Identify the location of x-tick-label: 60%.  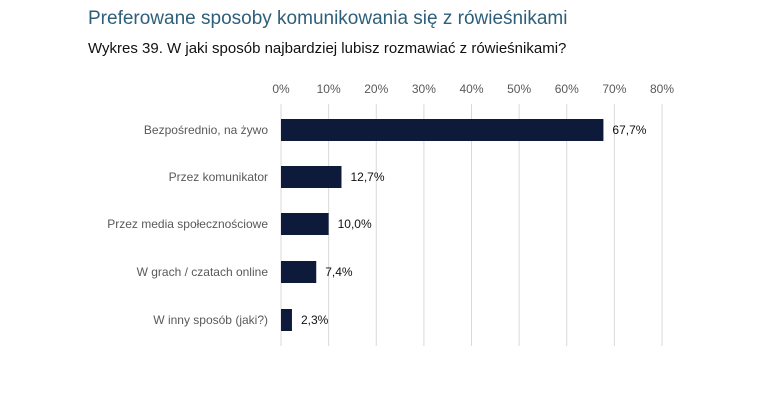
(567, 89).